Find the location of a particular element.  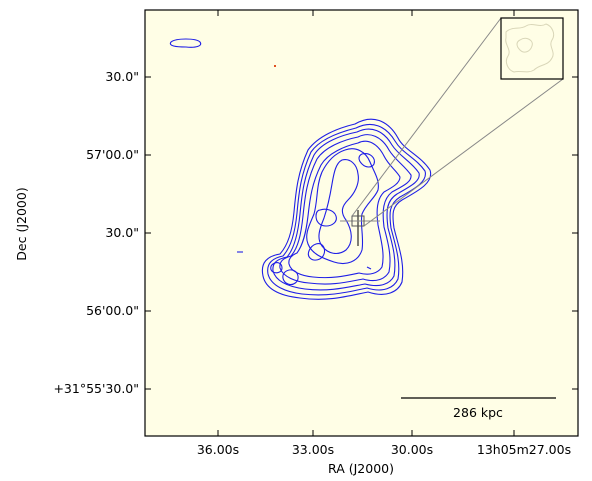

y-tick-label: +31°55'30.0" is located at coordinates (96, 388).